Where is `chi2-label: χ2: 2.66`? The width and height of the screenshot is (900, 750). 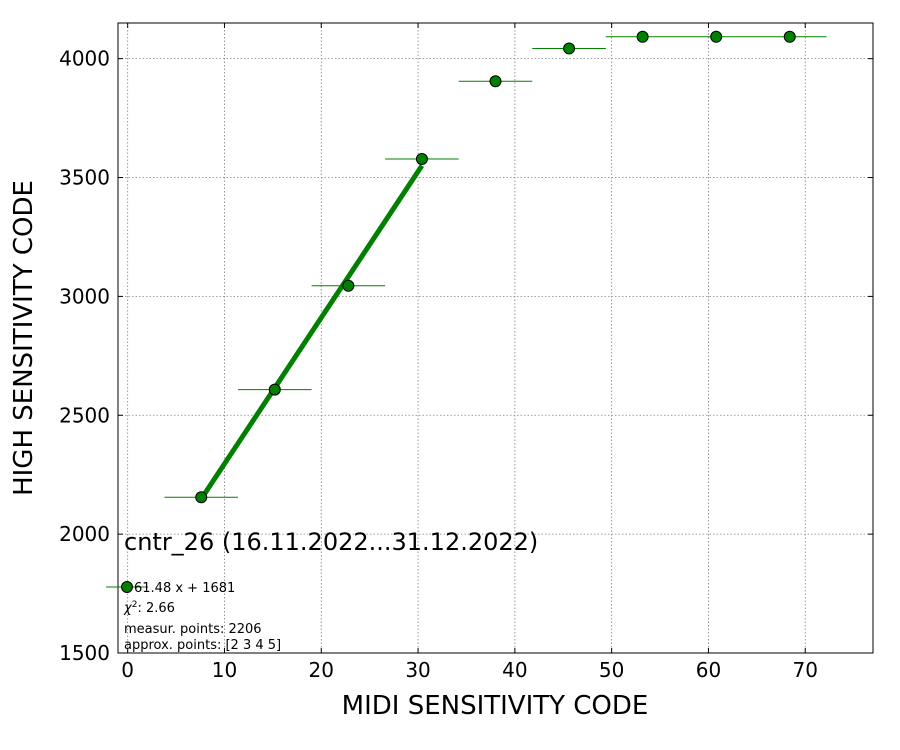
chi2-label: χ2: 2.66 is located at coordinates (149, 608).